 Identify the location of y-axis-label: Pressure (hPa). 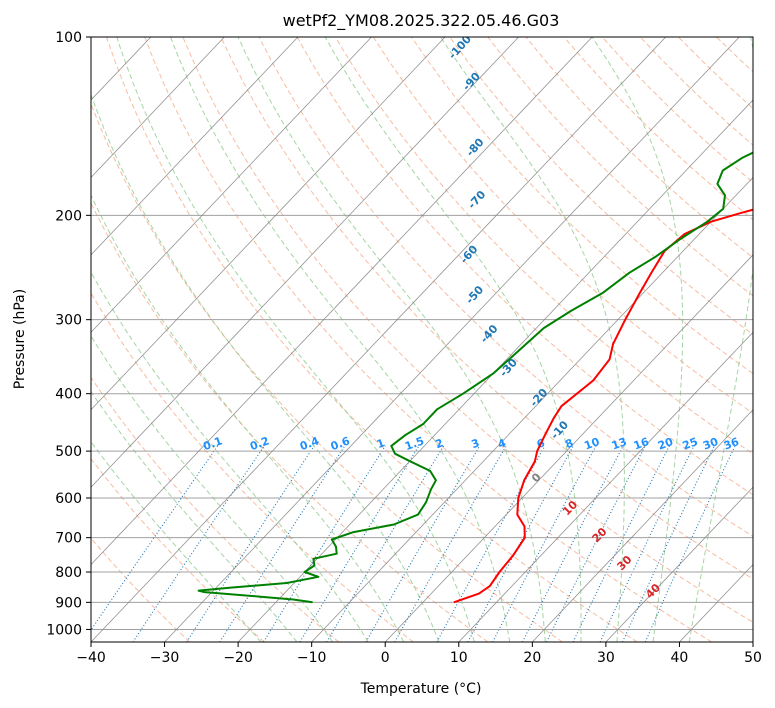
(20, 339).